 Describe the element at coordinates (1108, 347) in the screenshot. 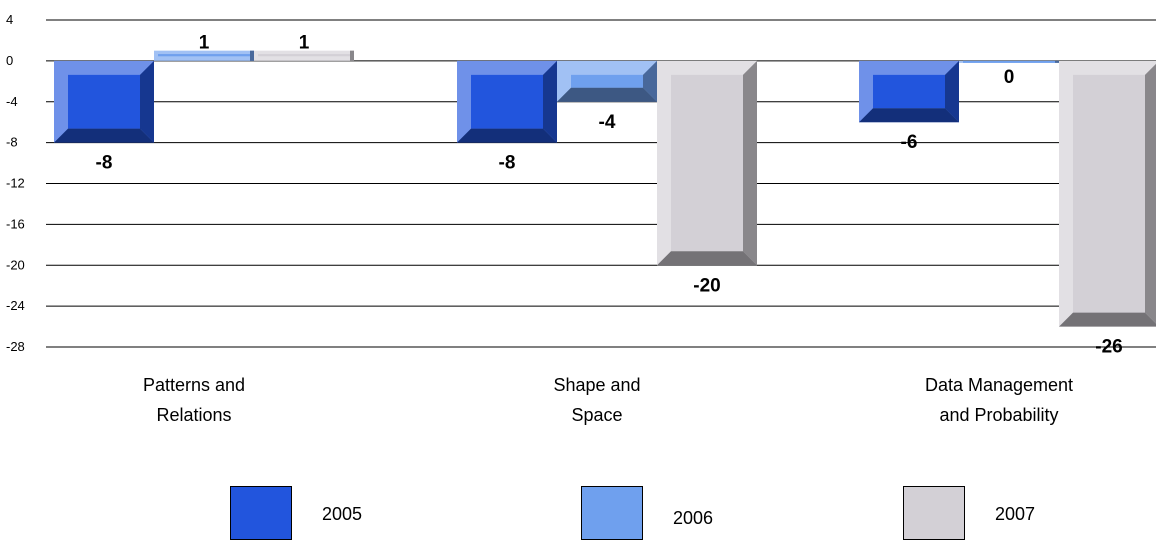

I see `data-label: -26` at that location.